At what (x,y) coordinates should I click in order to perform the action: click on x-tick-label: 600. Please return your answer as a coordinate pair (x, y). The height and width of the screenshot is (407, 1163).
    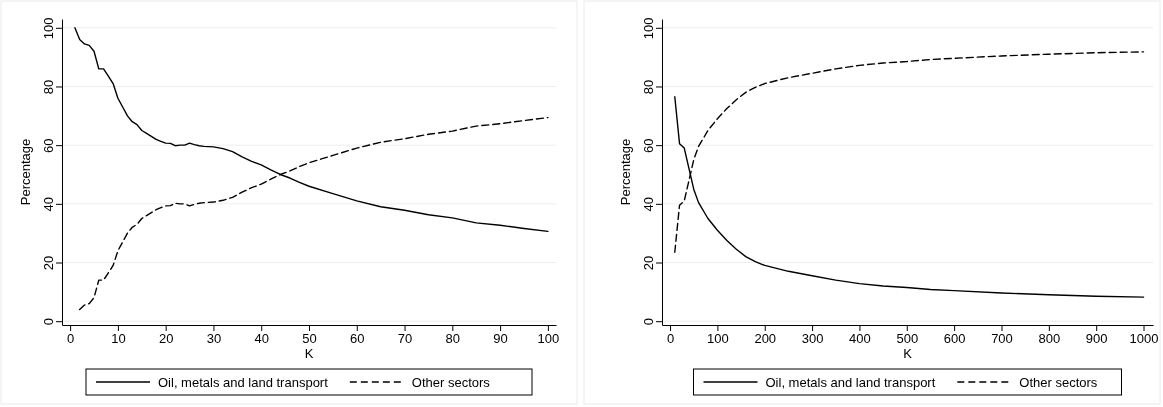
    Looking at the image, I should click on (954, 339).